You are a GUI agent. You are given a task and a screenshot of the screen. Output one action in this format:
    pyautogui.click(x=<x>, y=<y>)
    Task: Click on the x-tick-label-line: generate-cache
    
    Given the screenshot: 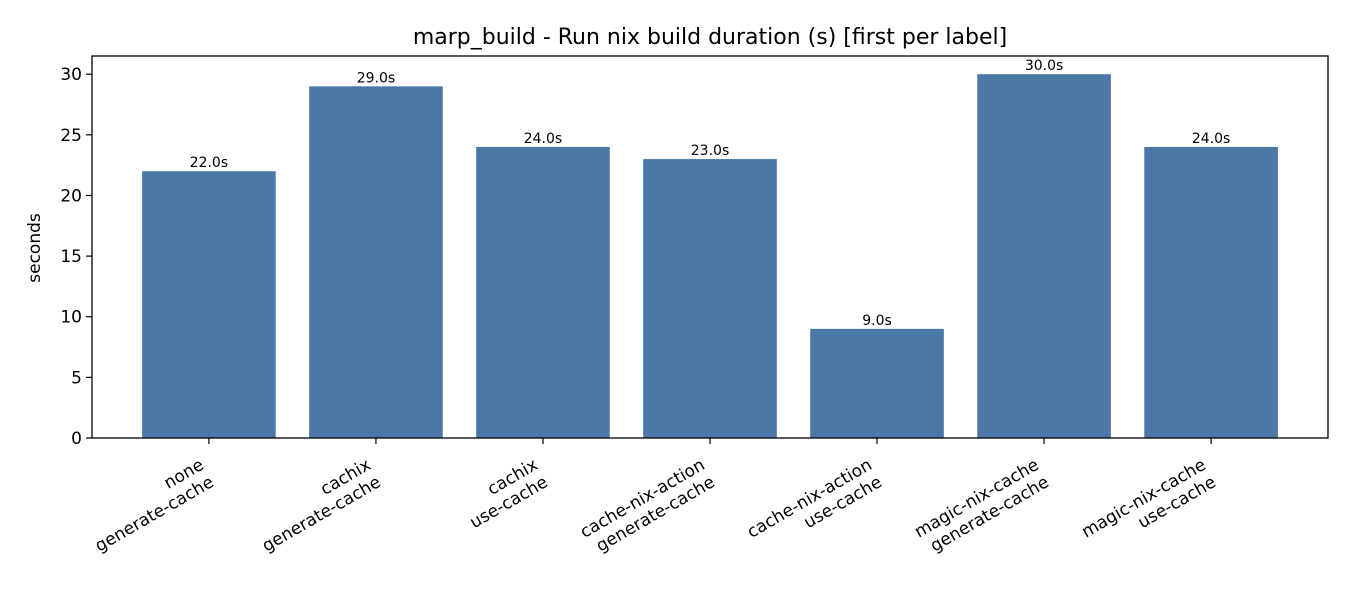 What is the action you would take?
    pyautogui.click(x=155, y=514)
    